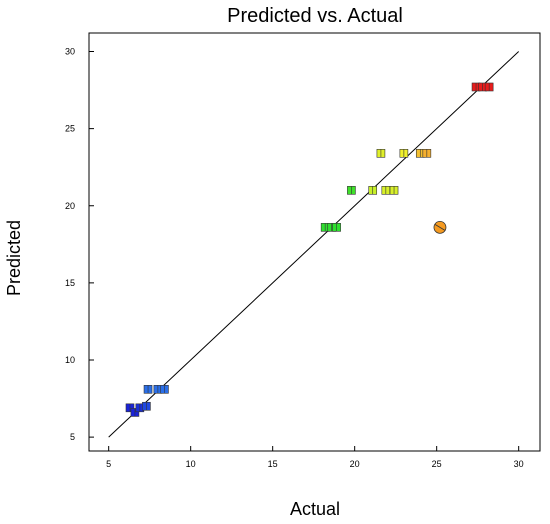  I want to click on y-tick-label-0: 5, so click(72, 437).